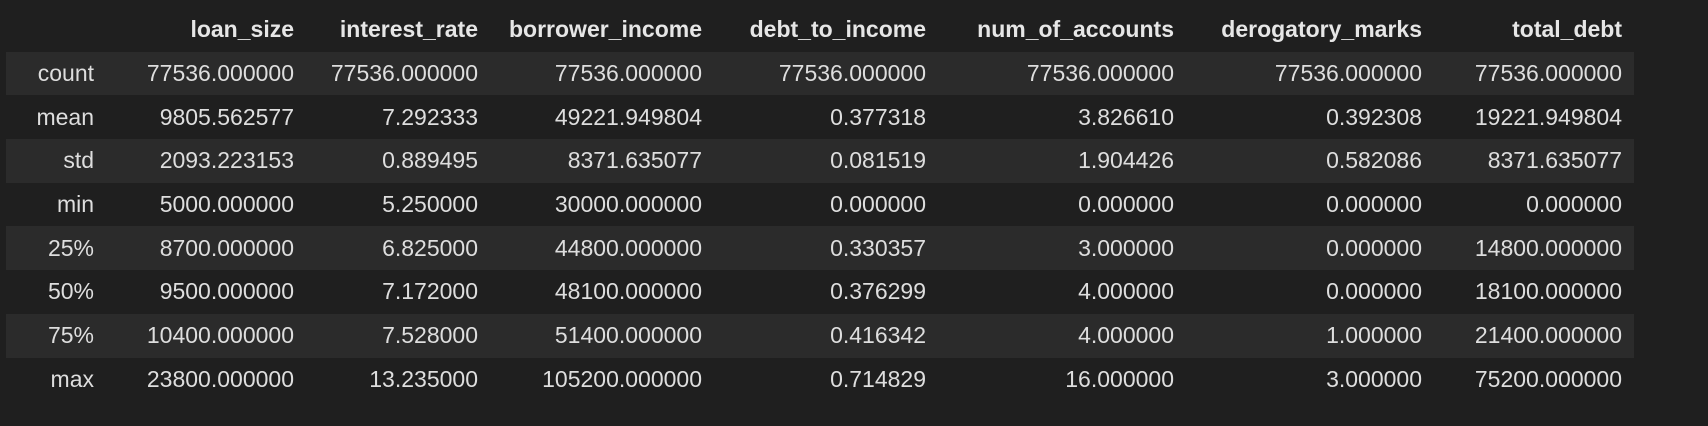 The width and height of the screenshot is (1708, 426). Describe the element at coordinates (398, 30) in the screenshot. I see `column-header-interest-rate: interest_rate` at that location.